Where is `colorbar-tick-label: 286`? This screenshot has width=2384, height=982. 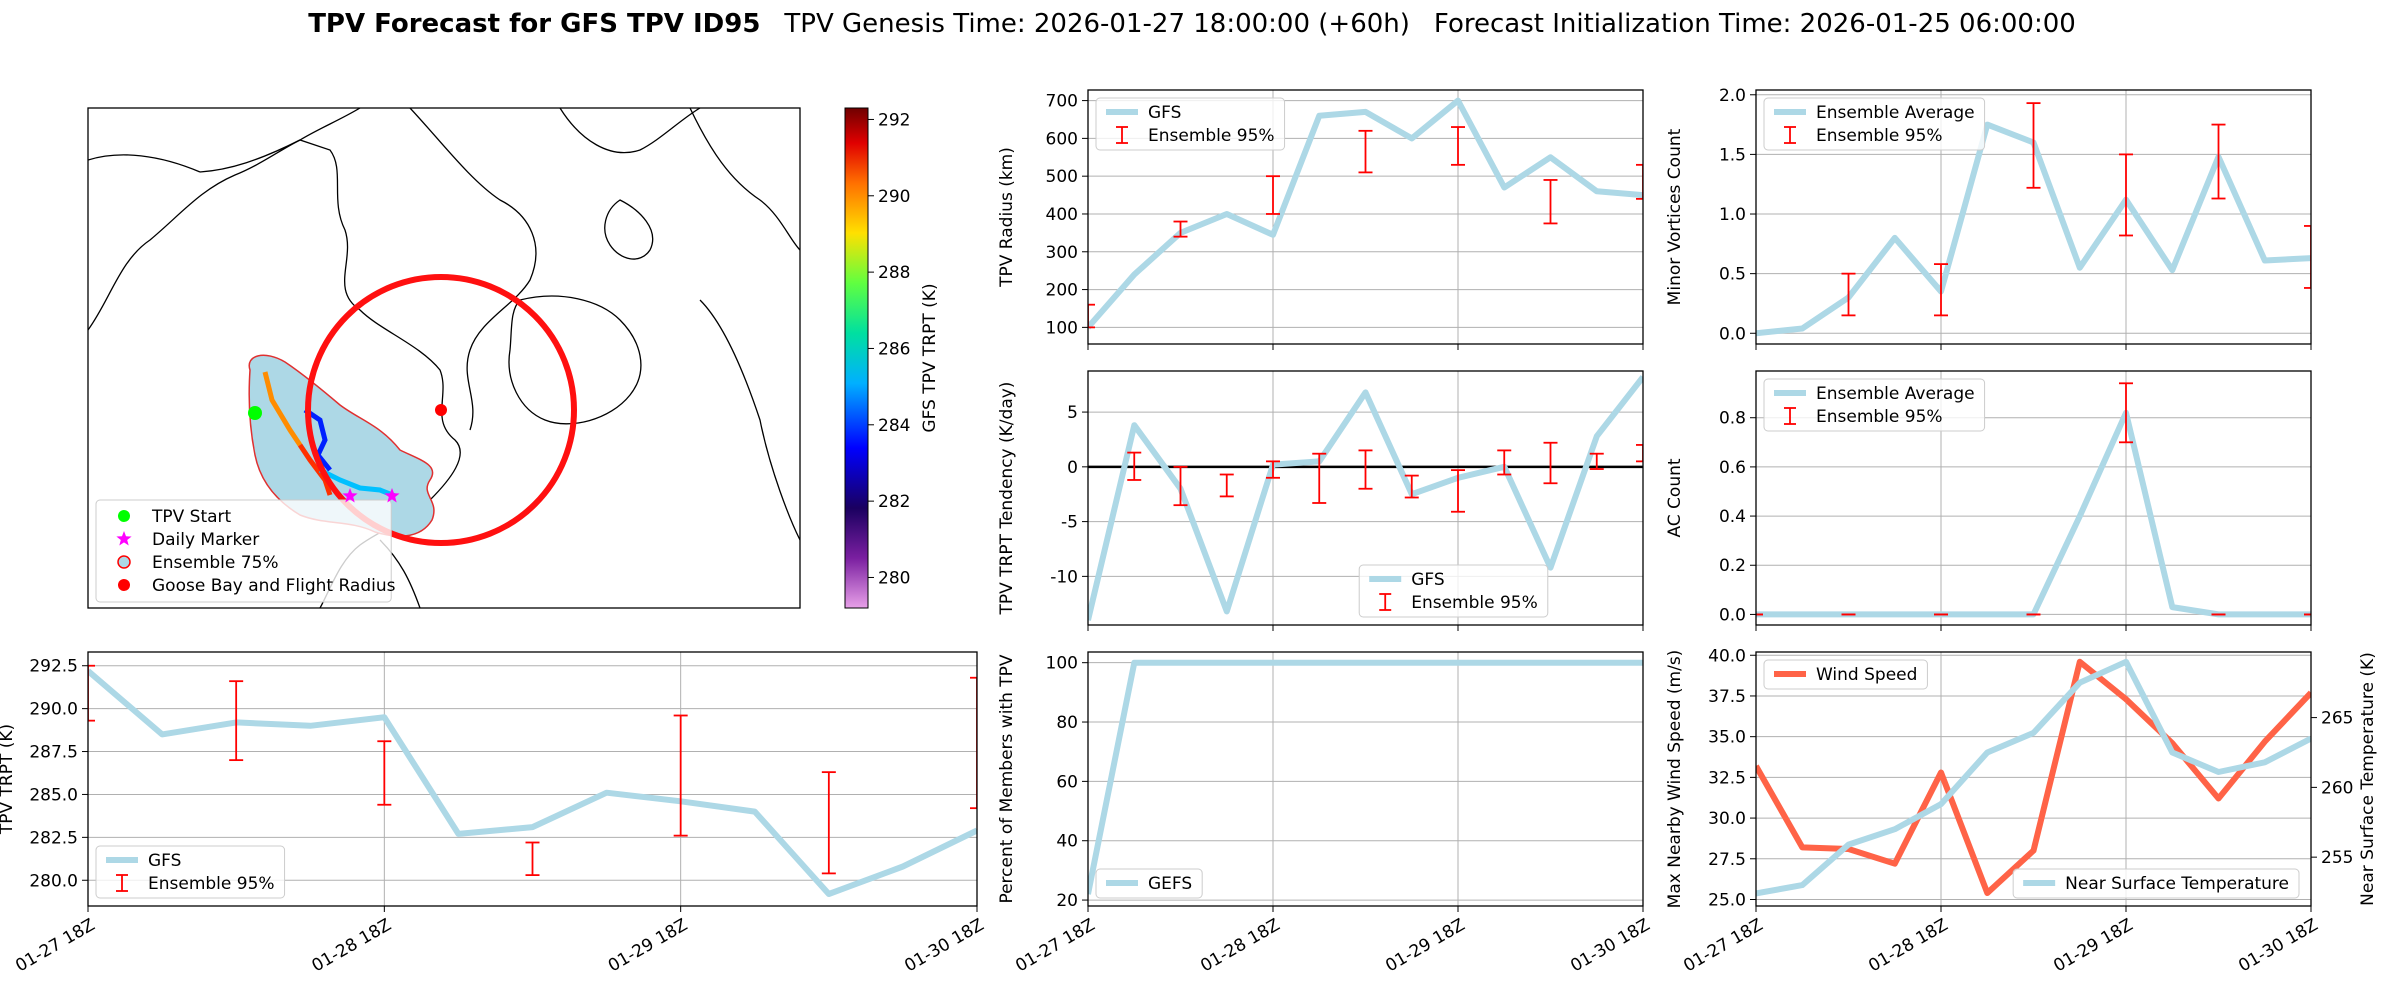
colorbar-tick-label: 286 is located at coordinates (894, 349).